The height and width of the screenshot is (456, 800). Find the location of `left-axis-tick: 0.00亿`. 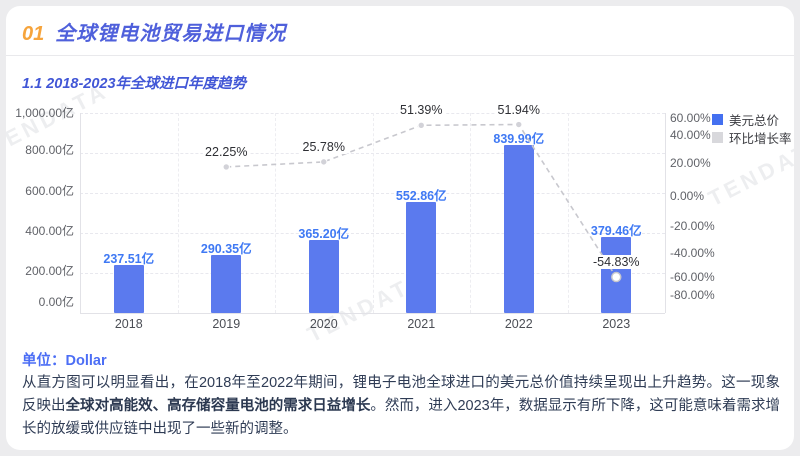

left-axis-tick: 0.00亿 is located at coordinates (56, 302).